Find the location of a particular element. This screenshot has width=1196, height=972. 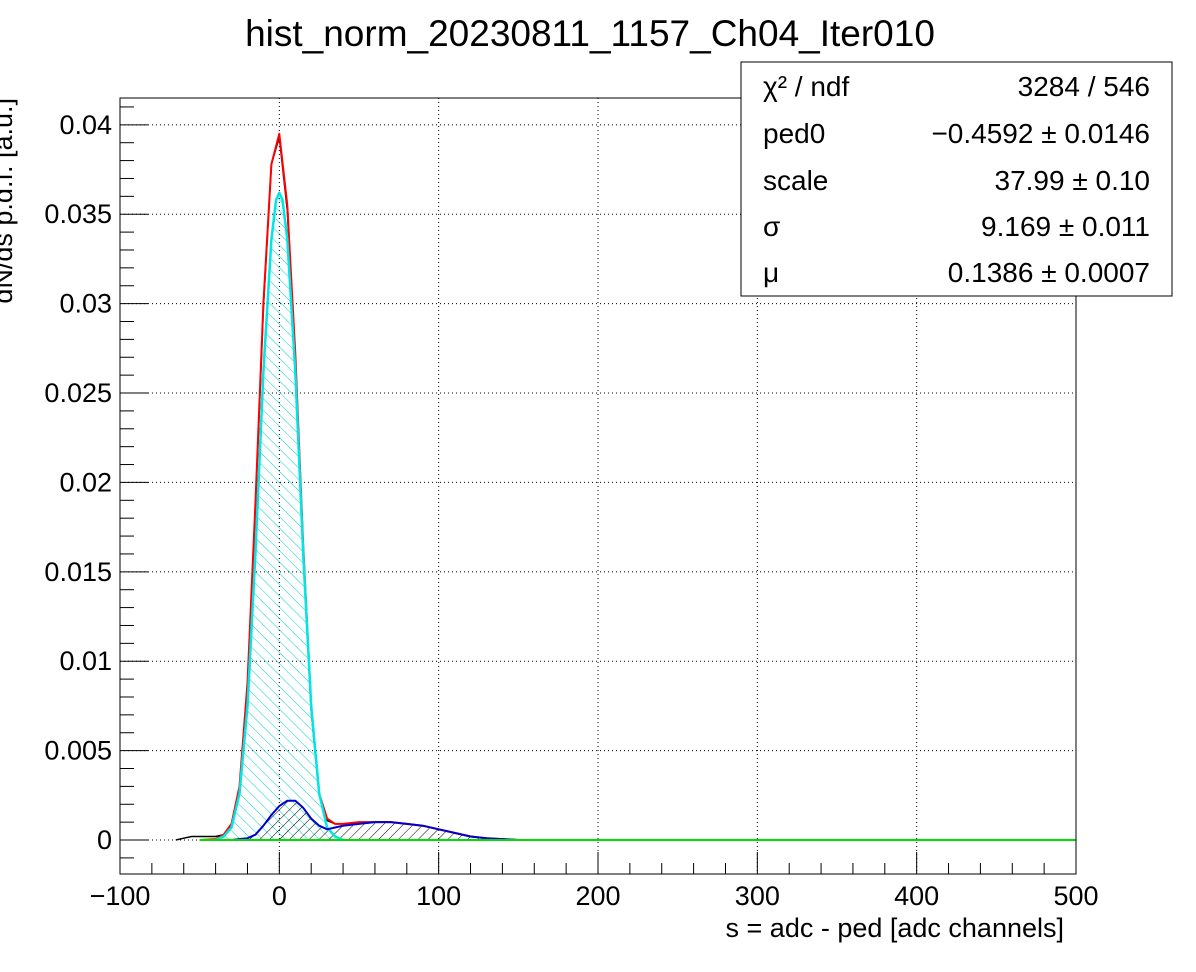

stats-label: σ is located at coordinates (771, 226).